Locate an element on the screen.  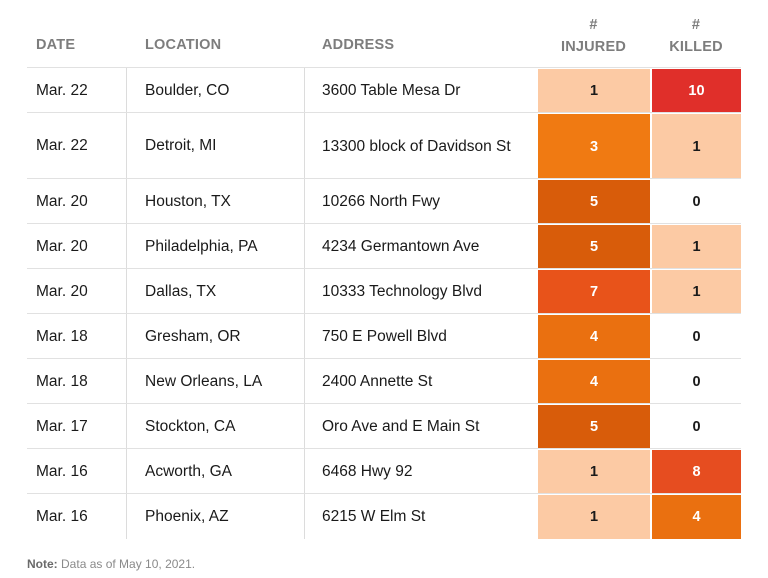
header-killed-label: KILLED is located at coordinates (696, 47).